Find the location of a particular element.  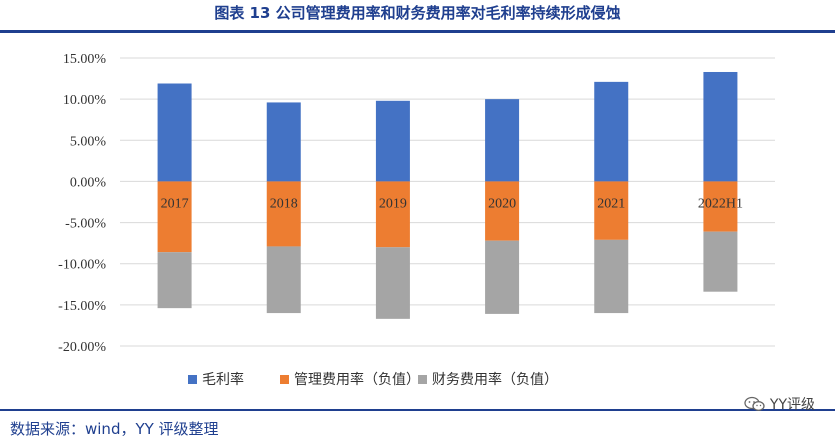

legend-label: 管理费用率（负值） is located at coordinates (357, 379).